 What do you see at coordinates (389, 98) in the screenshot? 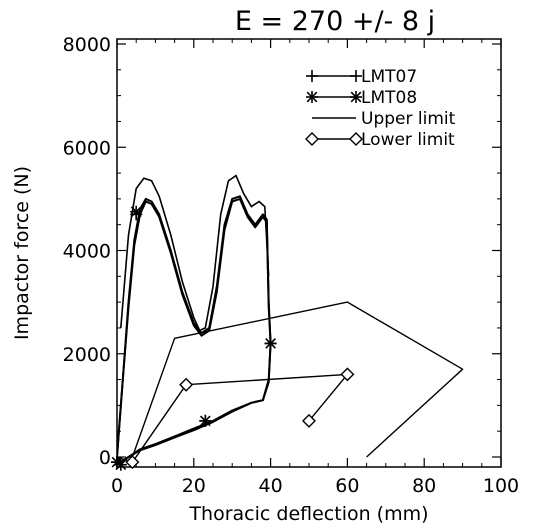
I see `legend-label: LMT08` at bounding box center [389, 98].